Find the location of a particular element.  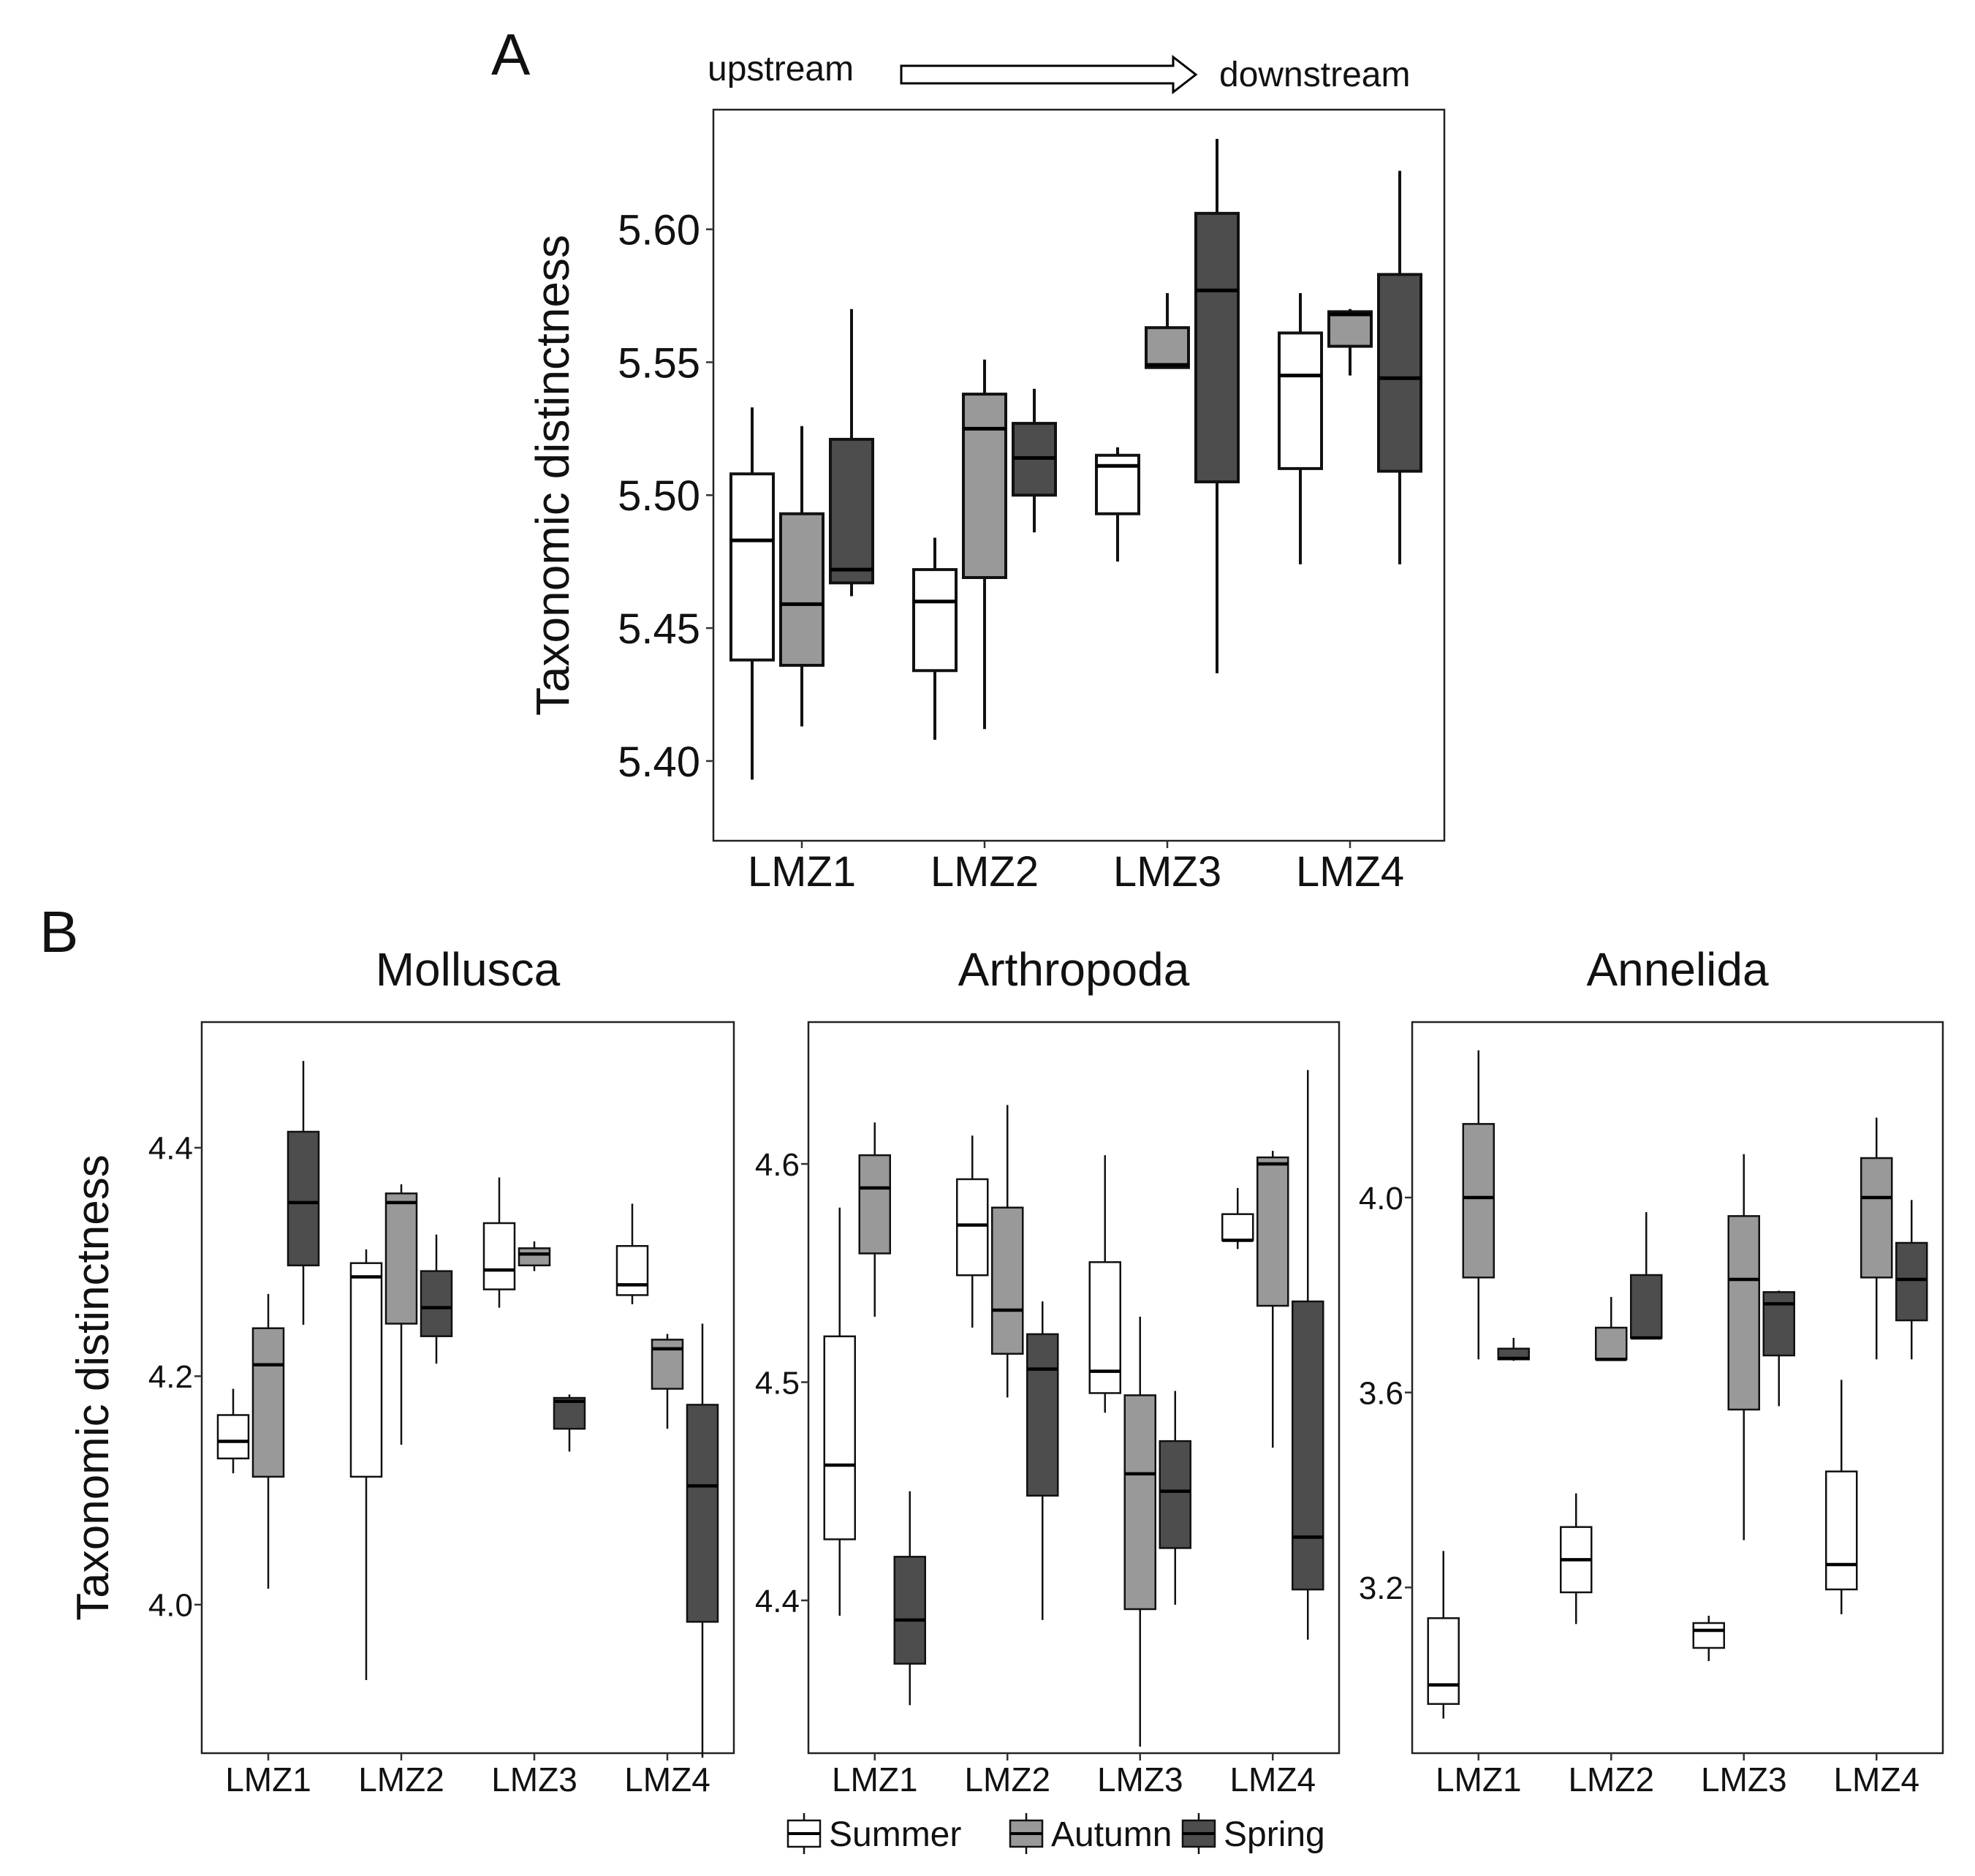

box-annelida-lmz4-spring is located at coordinates (1912, 1280).